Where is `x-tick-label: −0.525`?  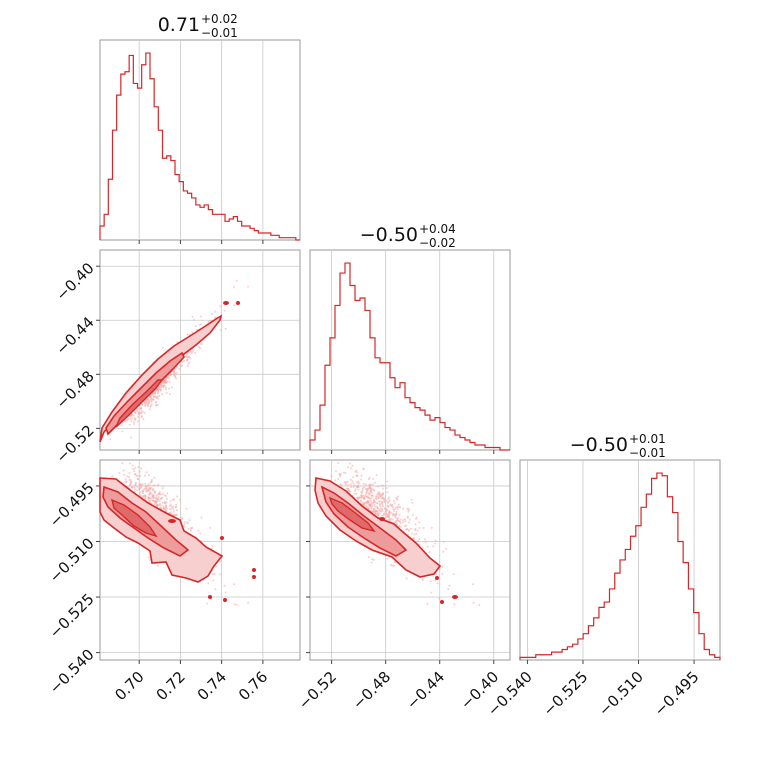 x-tick-label: −0.525 is located at coordinates (565, 694).